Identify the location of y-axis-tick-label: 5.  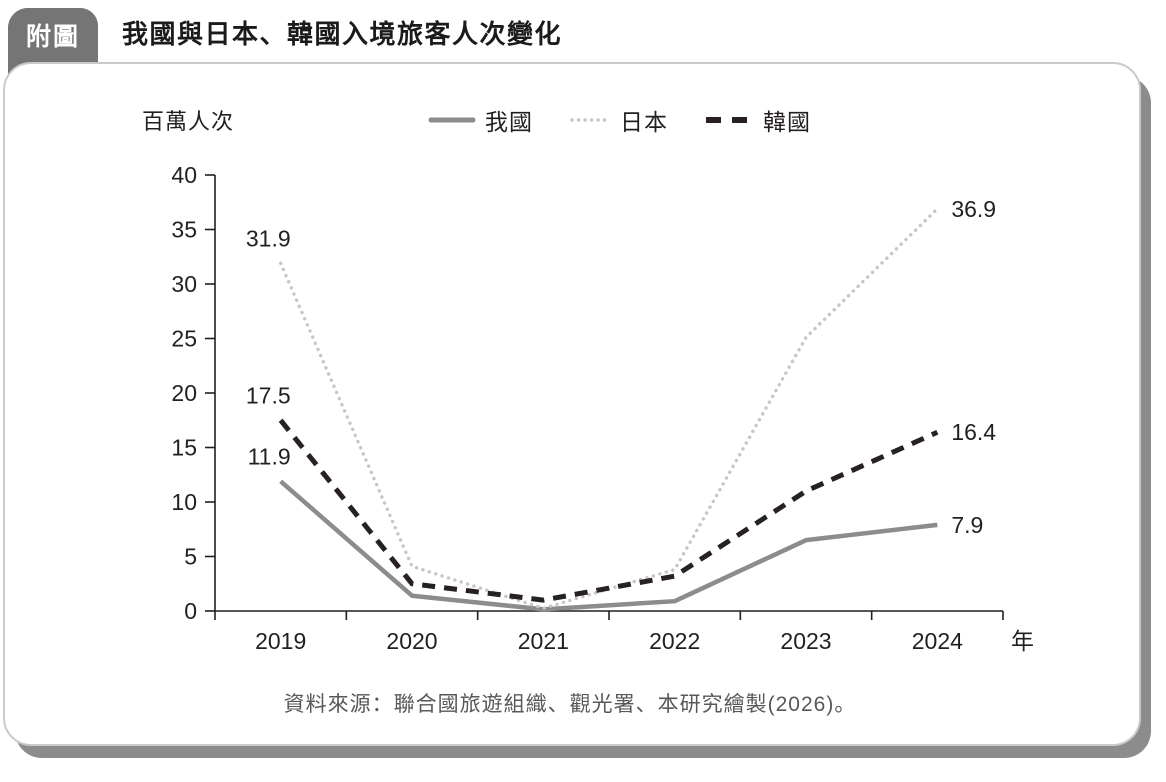
(190, 557).